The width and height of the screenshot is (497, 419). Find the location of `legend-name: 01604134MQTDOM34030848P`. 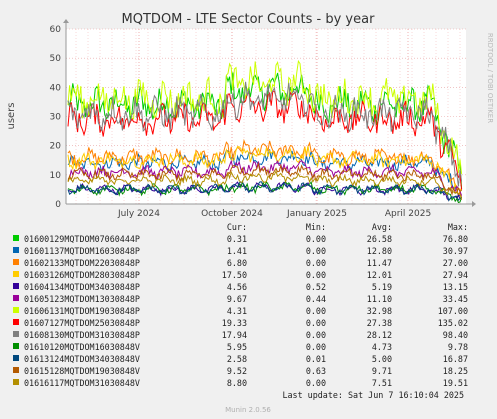

legend-name: 01604134MQTDOM34030848P is located at coordinates (82, 287).